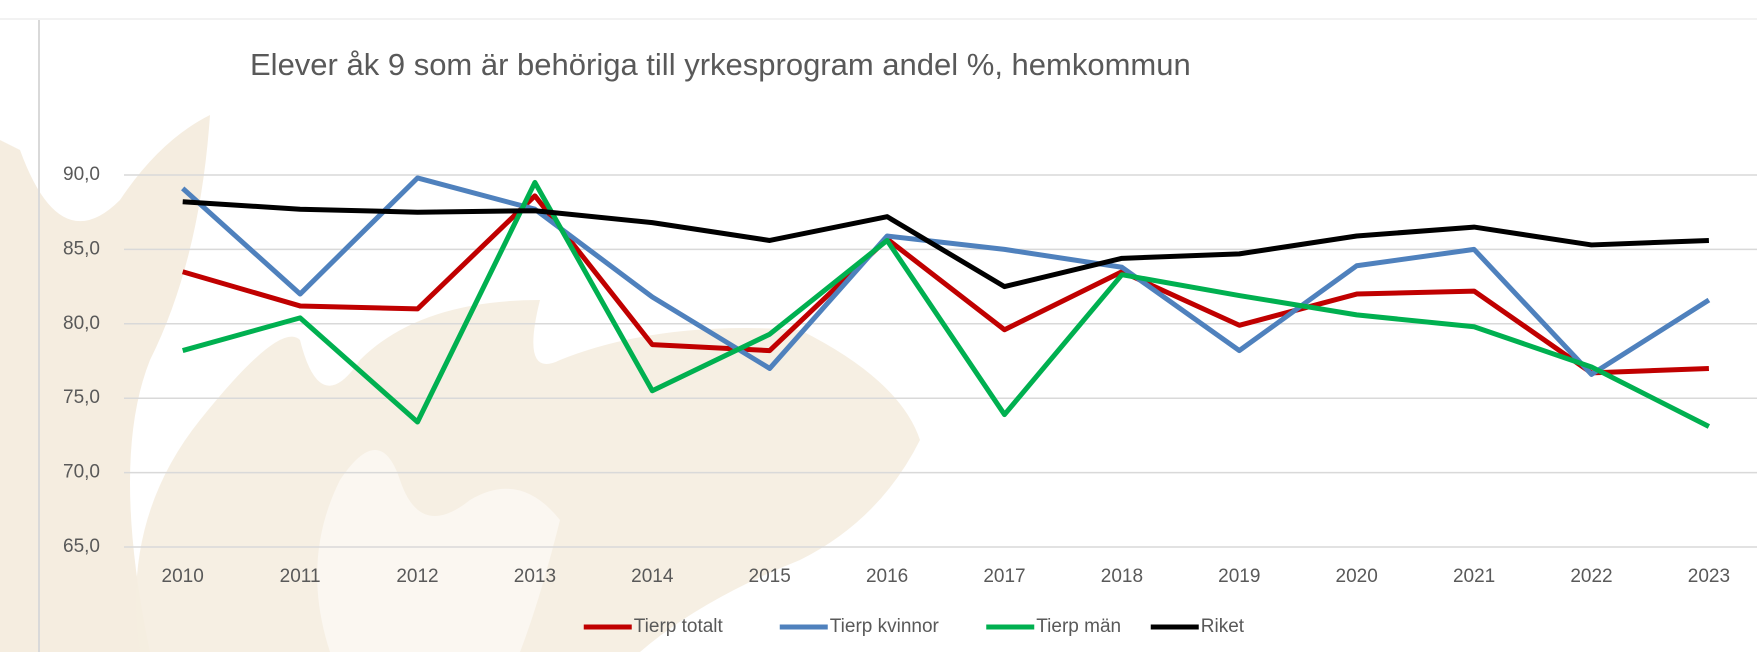 Image resolution: width=1757 pixels, height=652 pixels. Describe the element at coordinates (1223, 626) in the screenshot. I see `legend-label: Riket` at that location.